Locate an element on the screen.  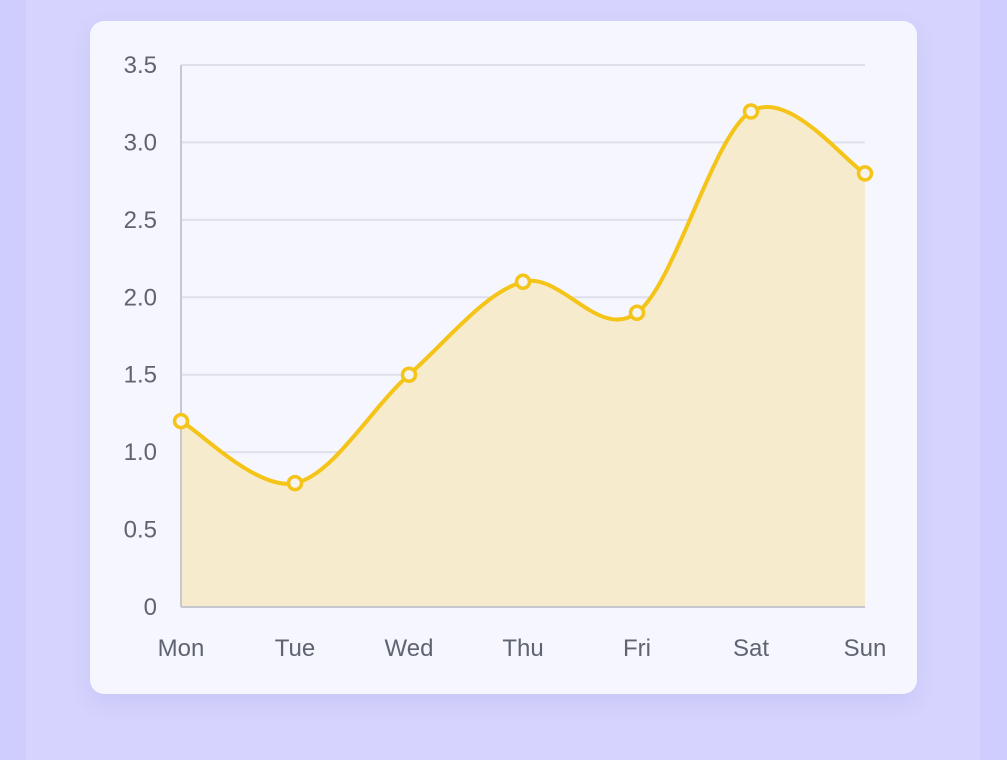
y-tick-label: 1.5 is located at coordinates (140, 375).